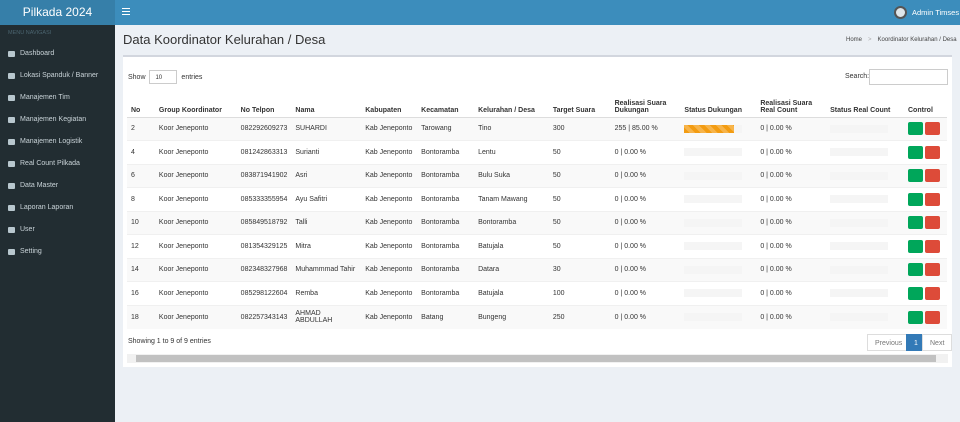 The image size is (960, 422). I want to click on nav-item: Lokasi Spanduk / Banner, so click(59, 75).